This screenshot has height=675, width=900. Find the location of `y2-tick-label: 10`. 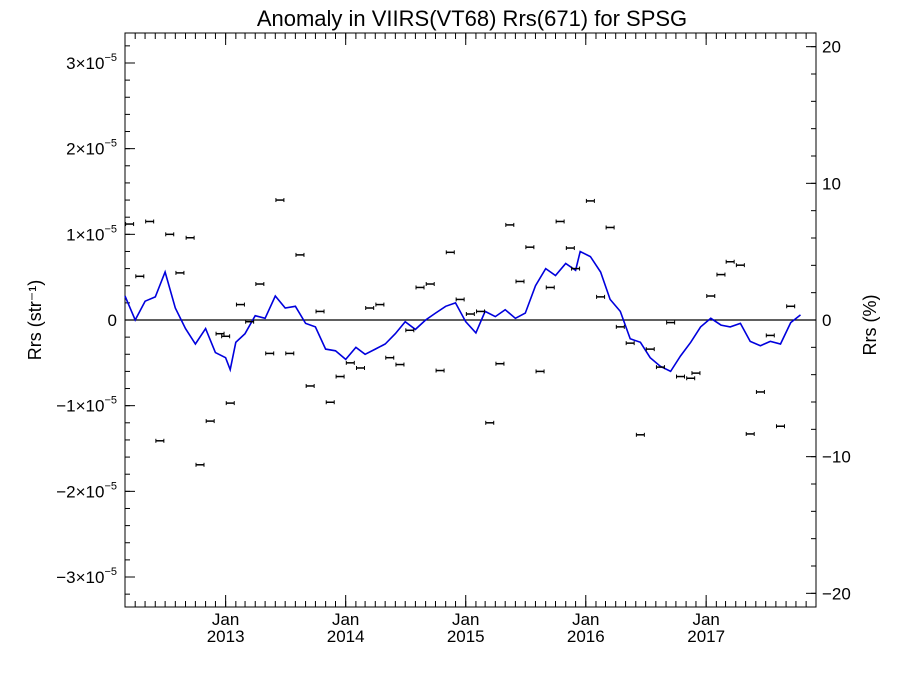

y2-tick-label: 10 is located at coordinates (831, 183).